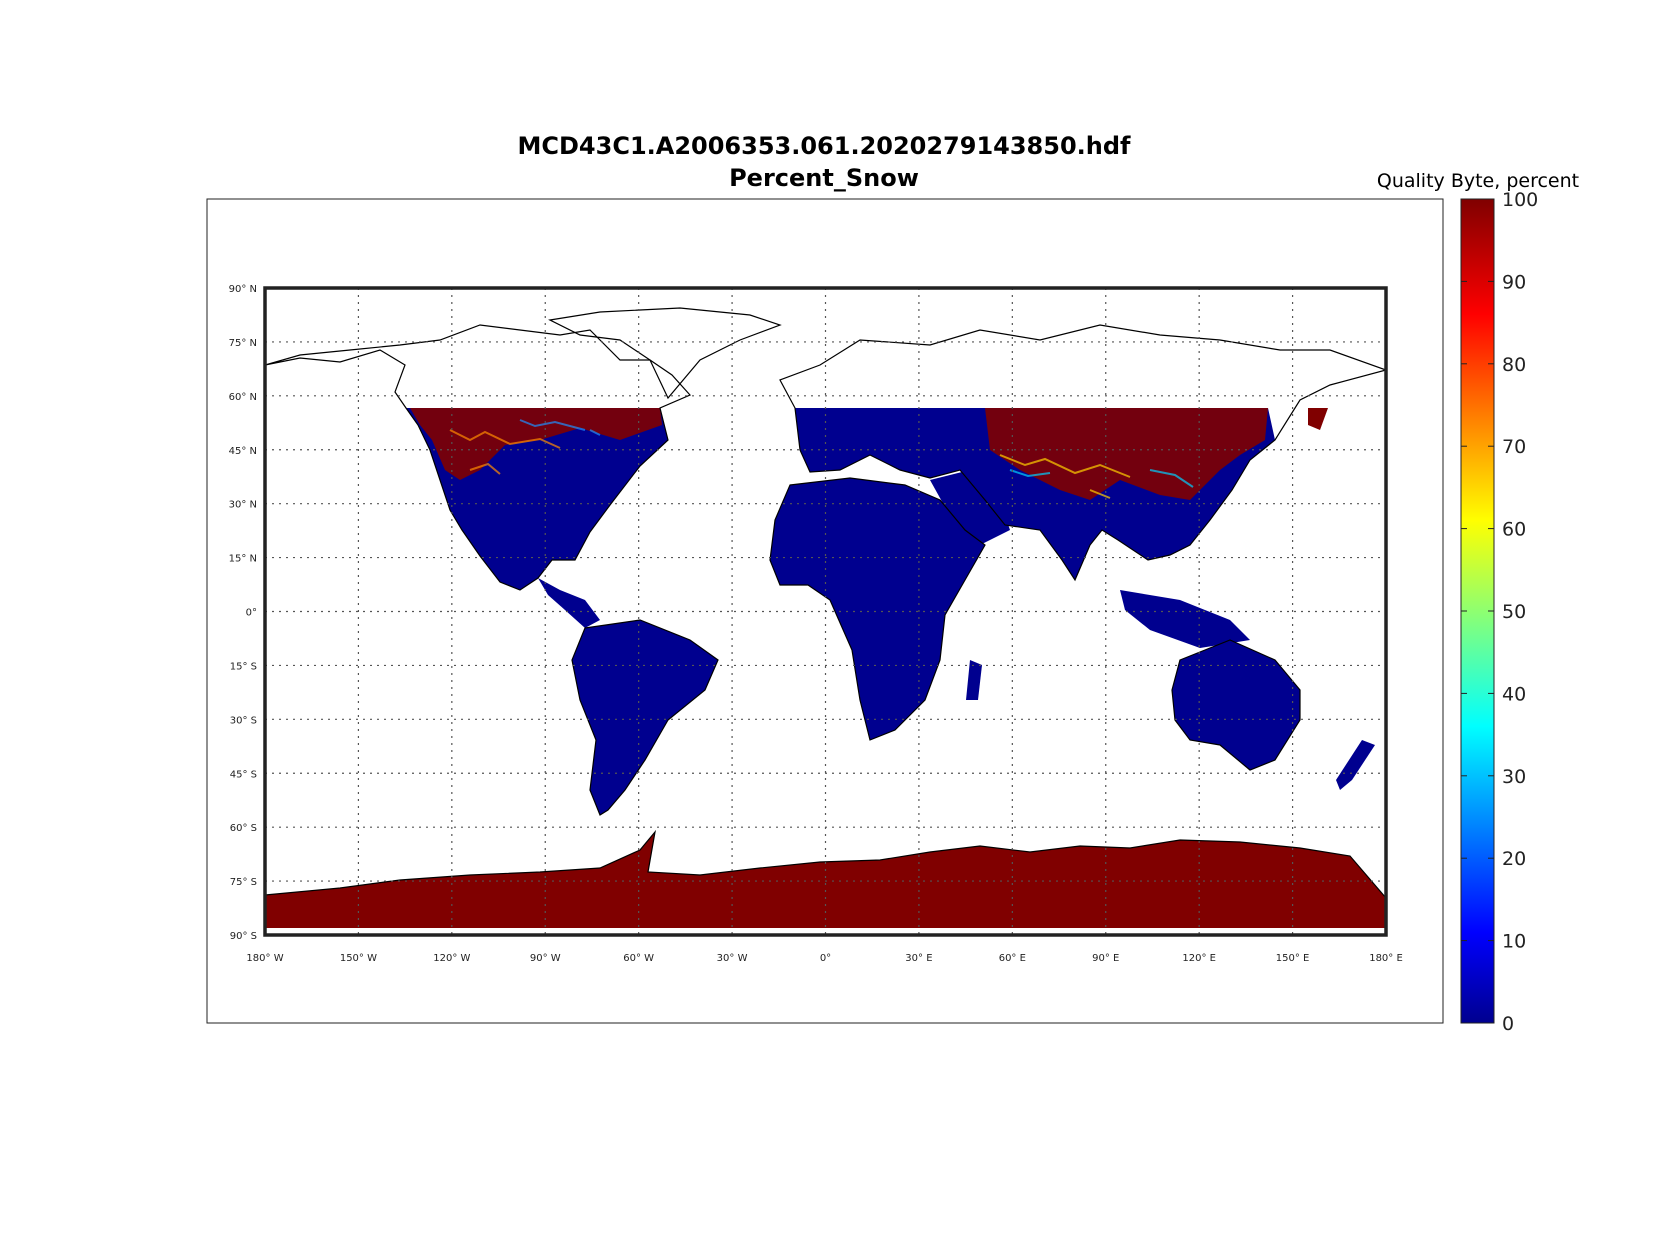 The height and width of the screenshot is (1250, 1667). I want to click on lat-tick-label: 90° S, so click(243, 936).